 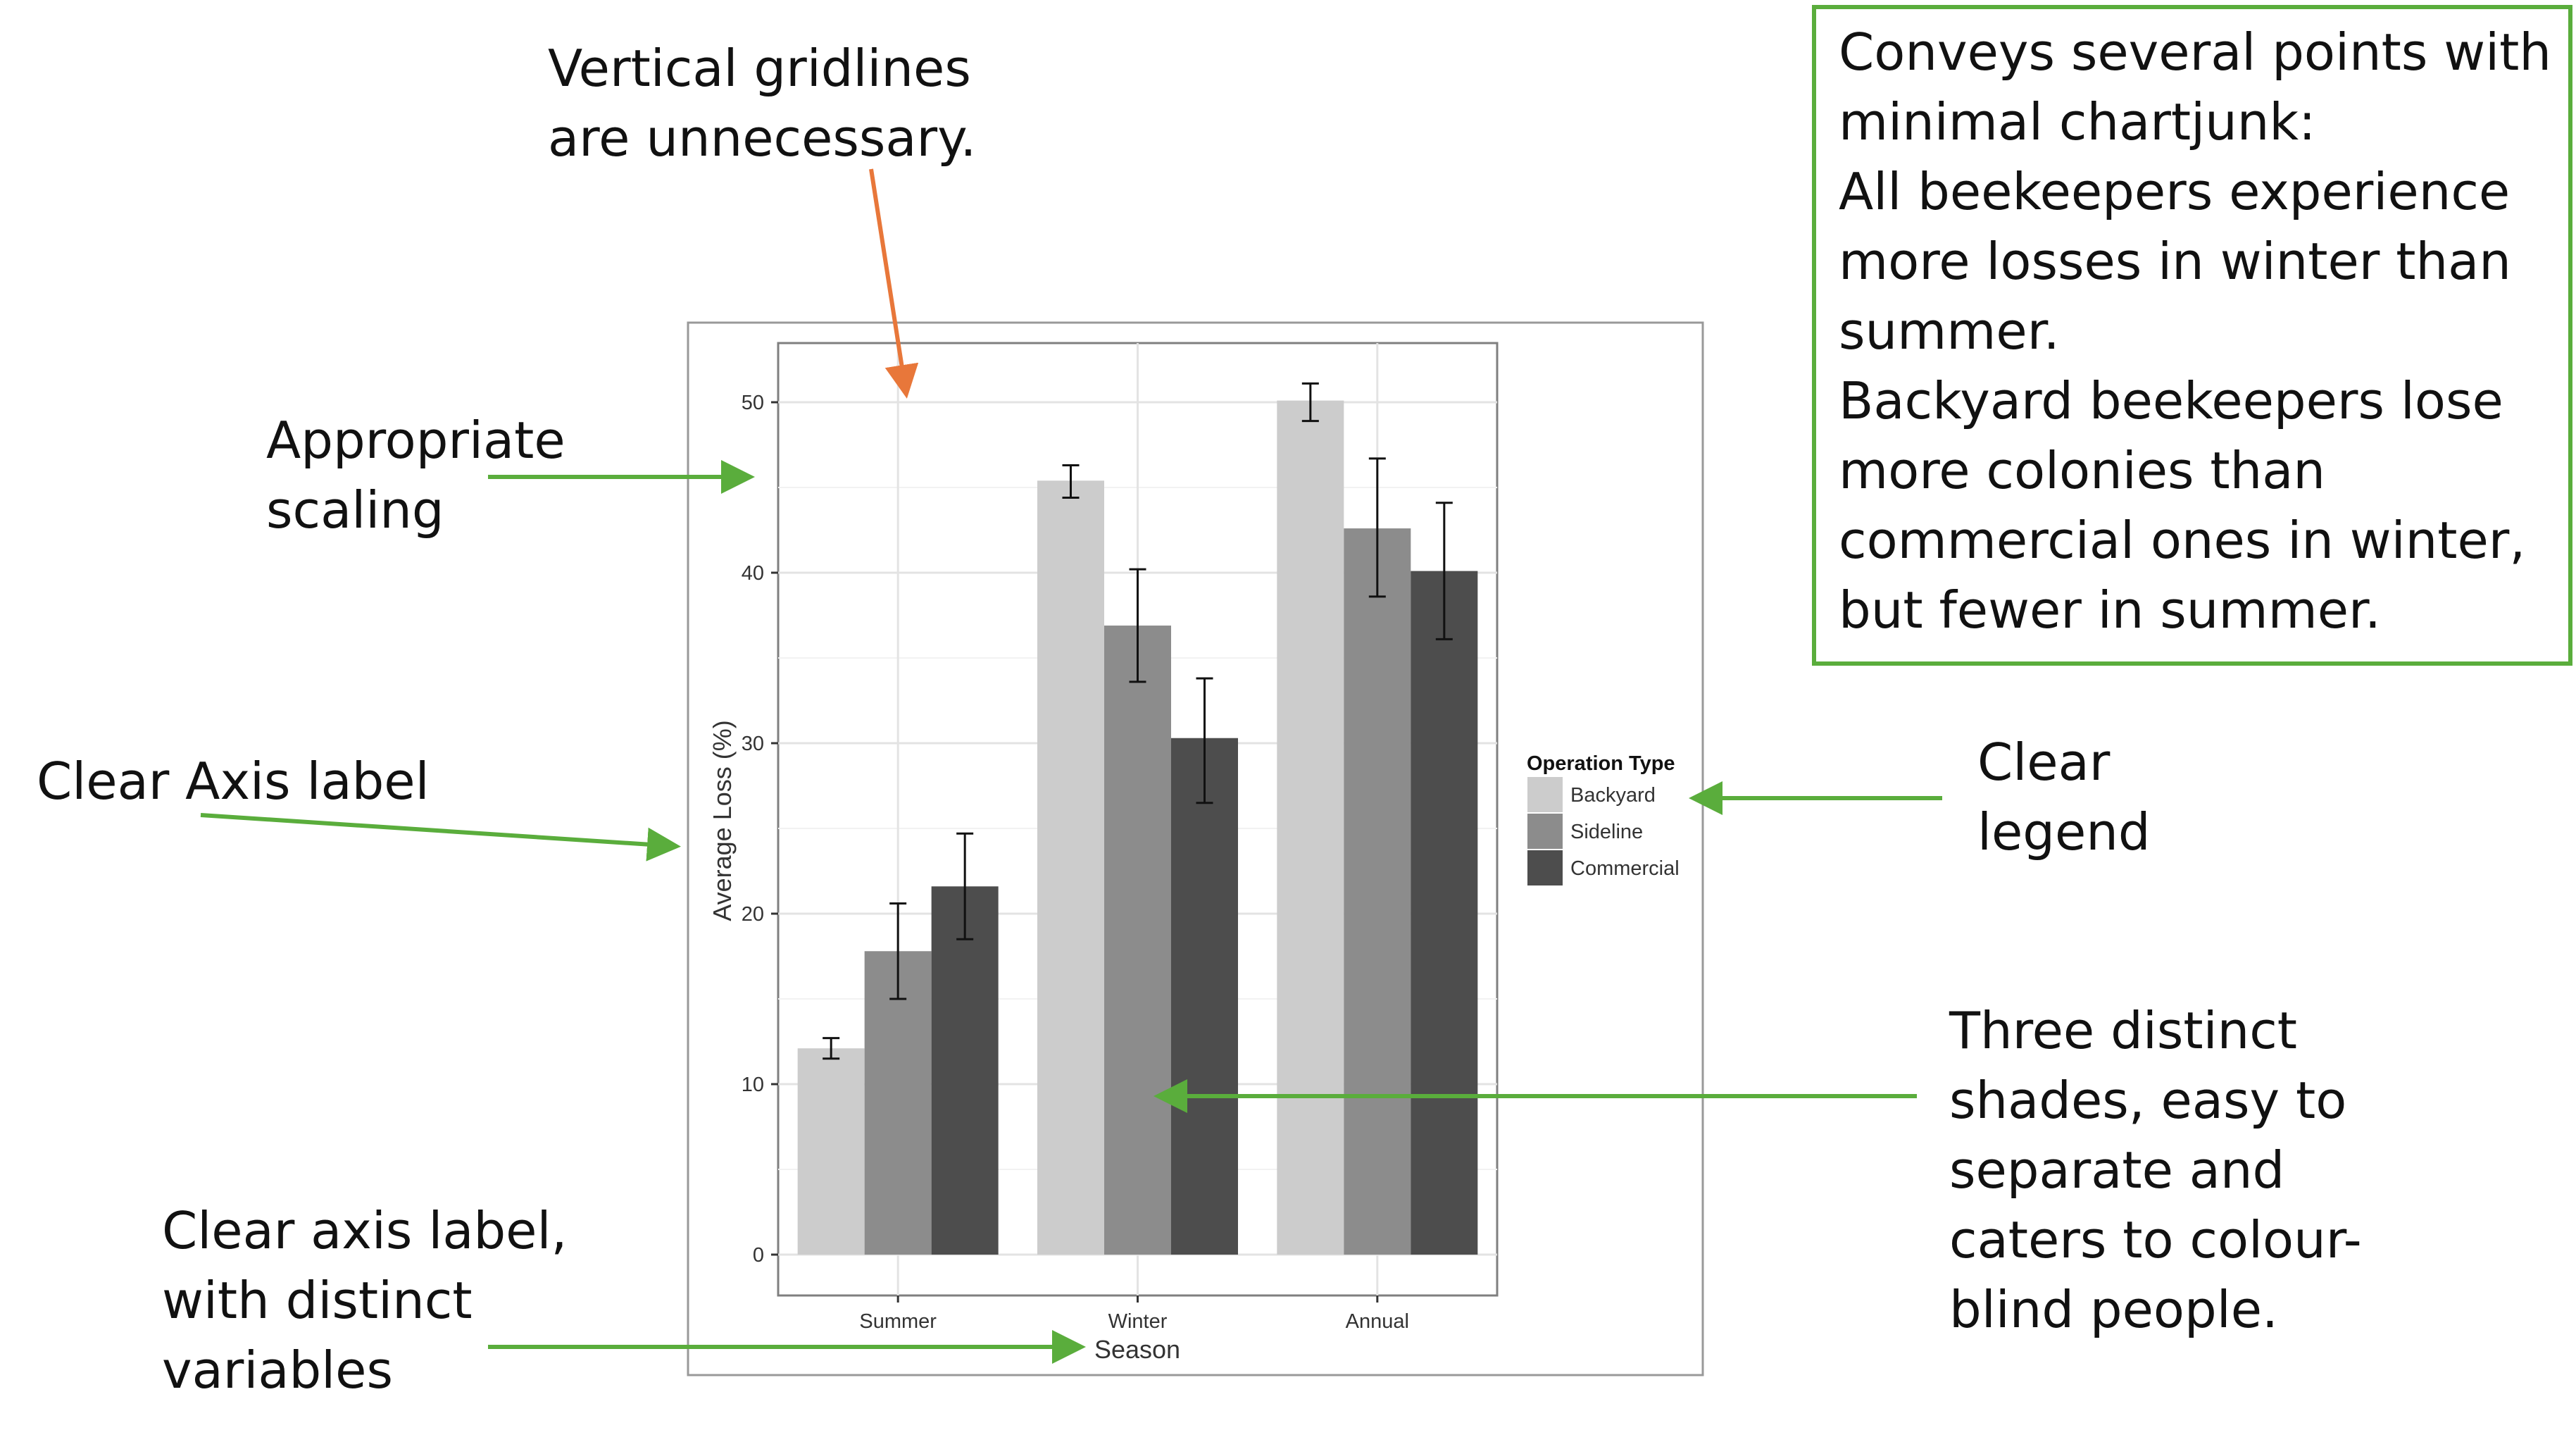 What do you see at coordinates (1545, 831) in the screenshot?
I see `legend-swatch-sideline` at bounding box center [1545, 831].